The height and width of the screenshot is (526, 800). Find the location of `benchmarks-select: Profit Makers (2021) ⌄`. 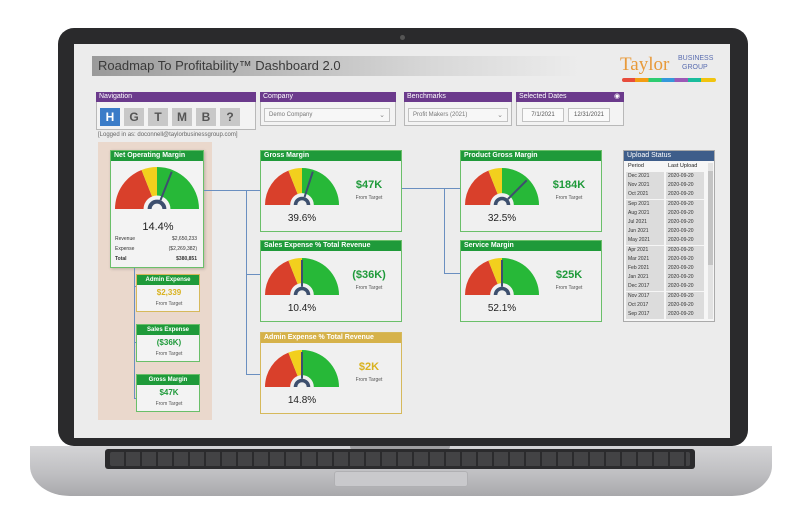

benchmarks-select: Profit Makers (2021) ⌄ is located at coordinates (458, 115).